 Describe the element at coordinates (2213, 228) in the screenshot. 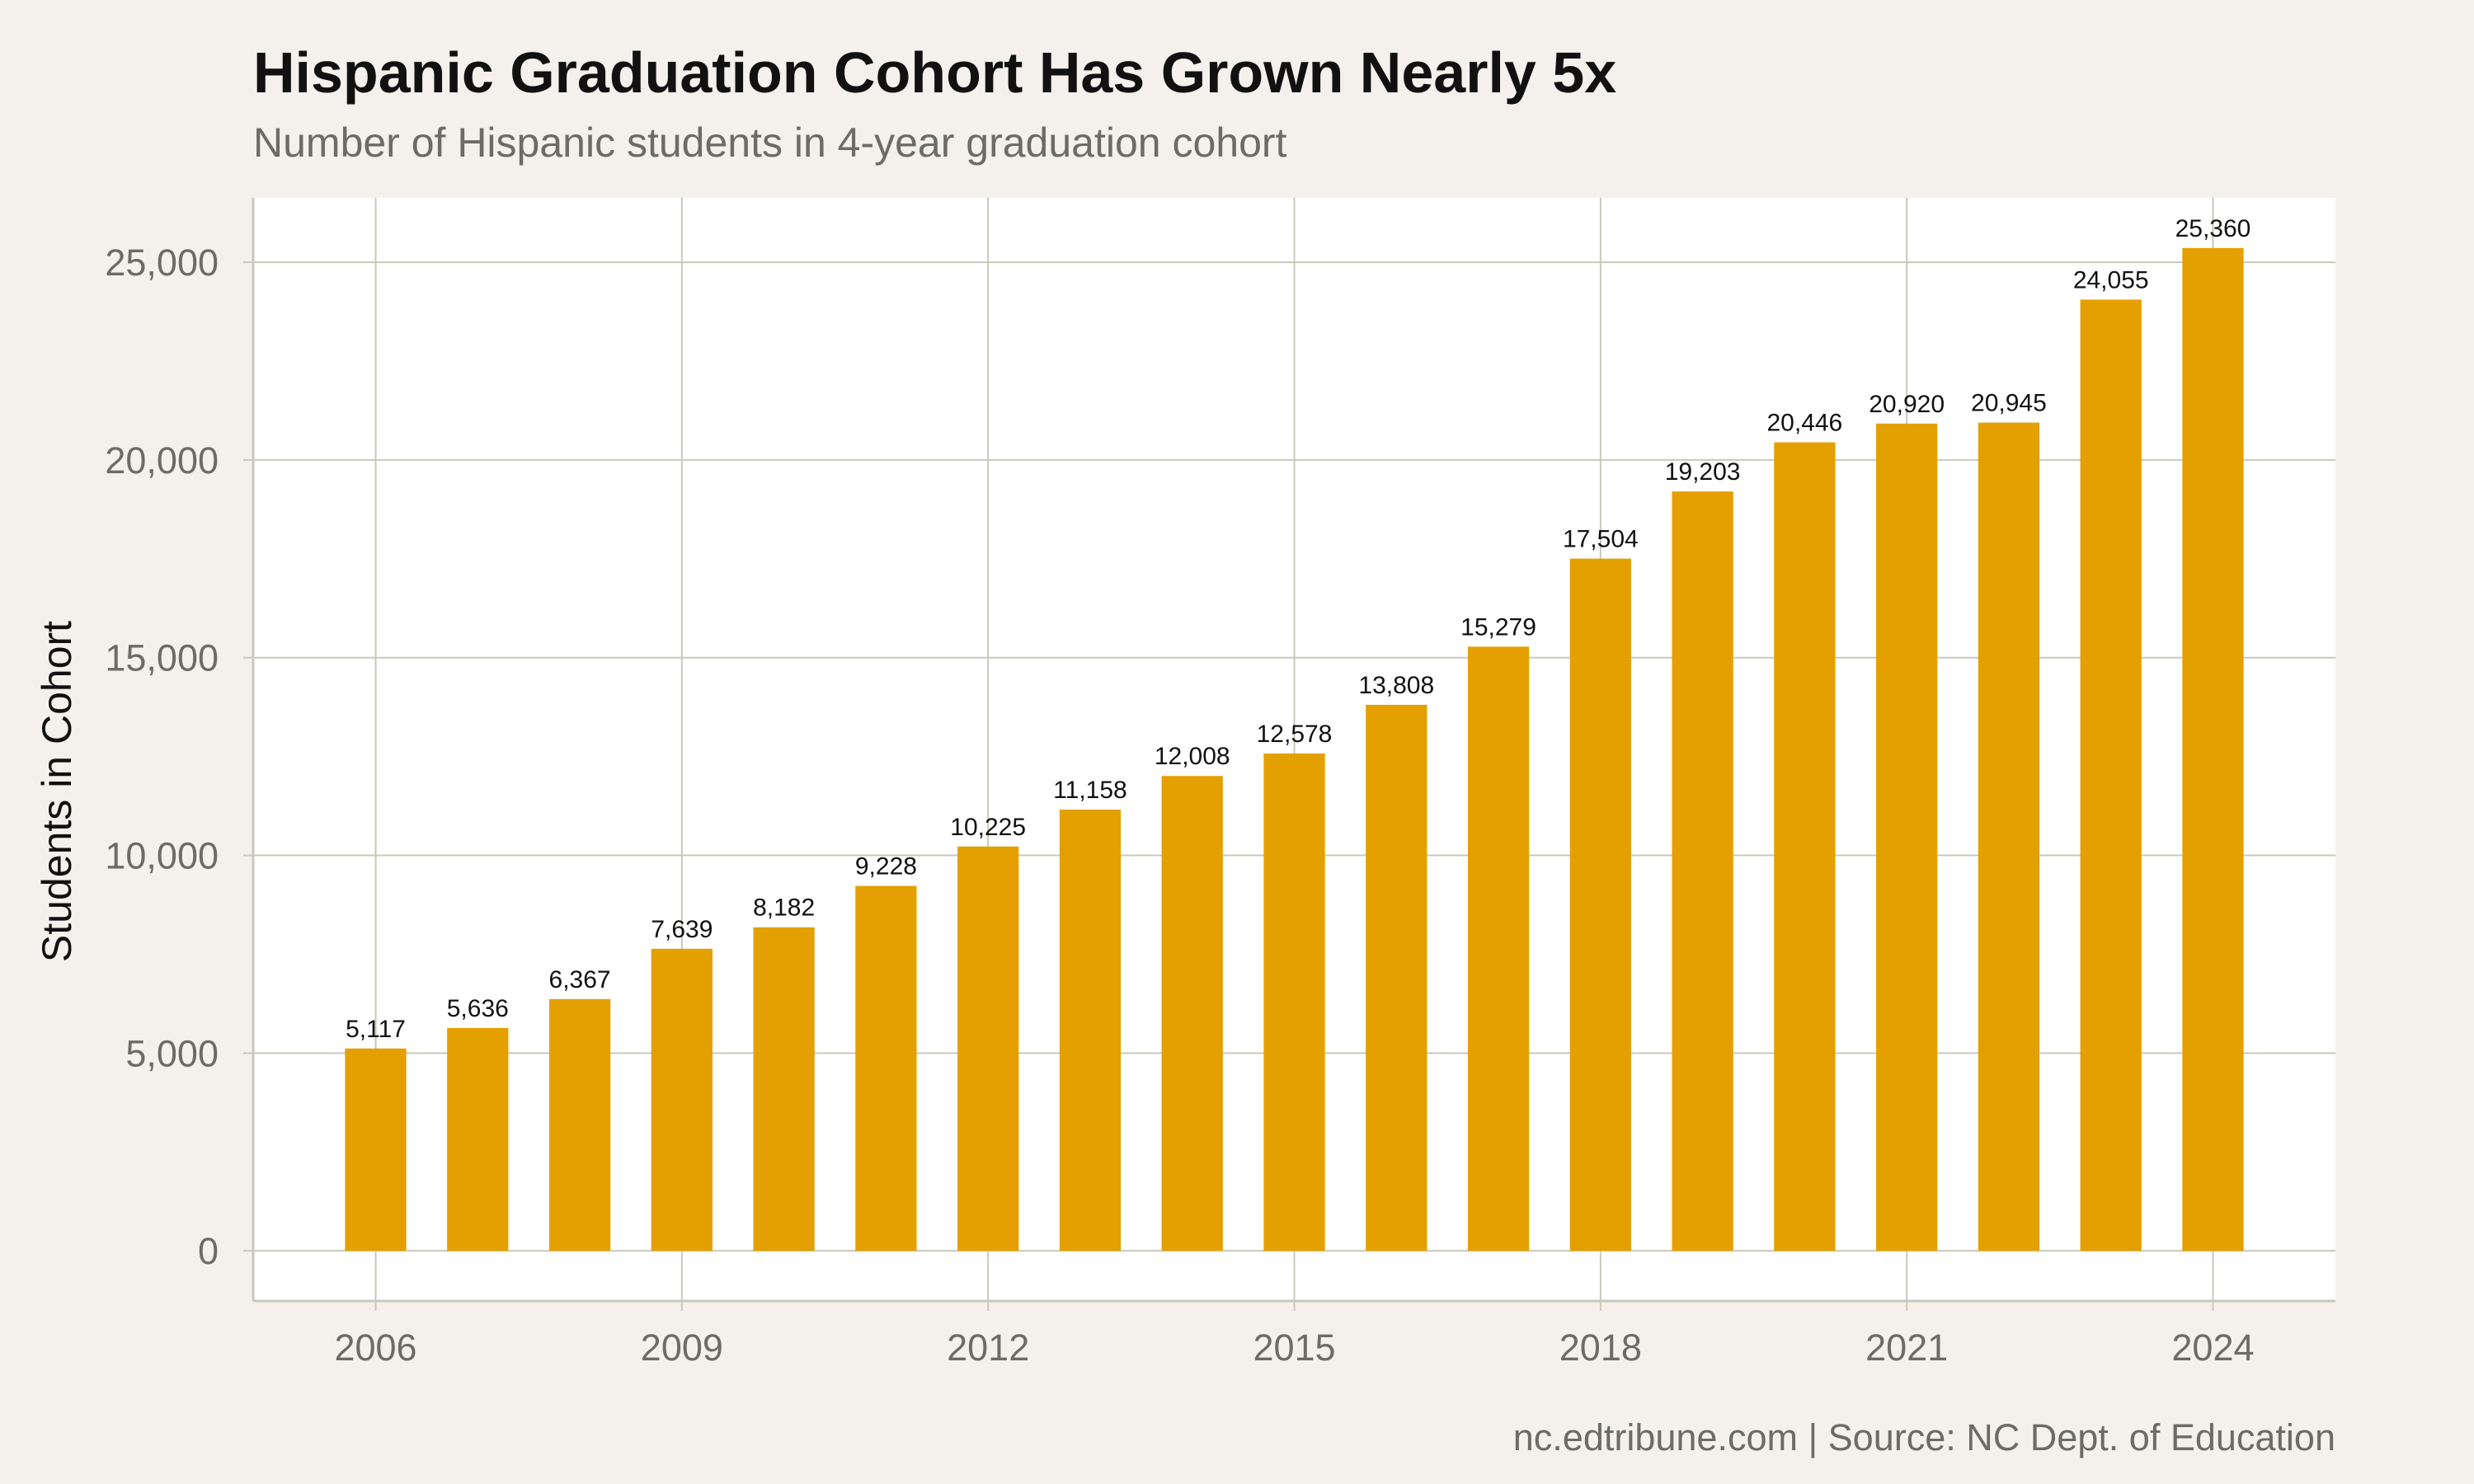

I see `data-label-2024: 25,360` at that location.